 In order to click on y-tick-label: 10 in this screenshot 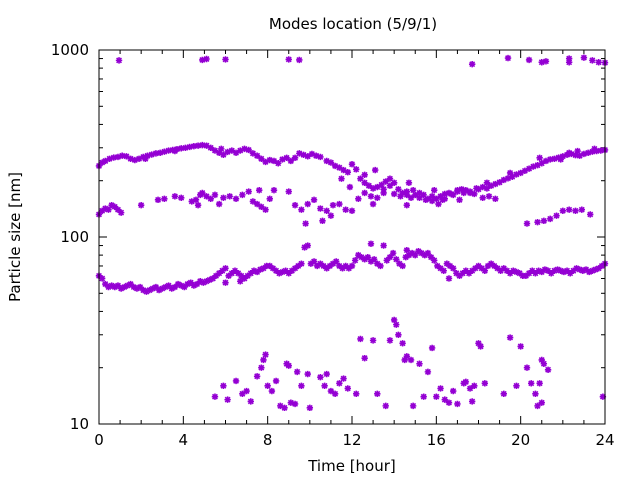, I will do `click(79, 424)`.